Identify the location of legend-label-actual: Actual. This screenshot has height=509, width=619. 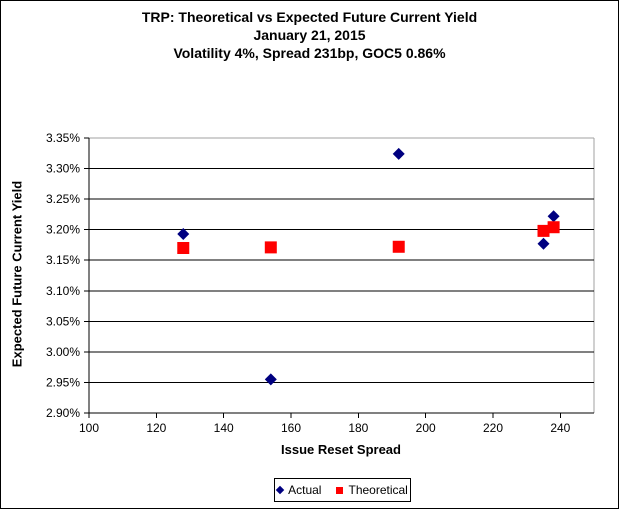
(305, 490).